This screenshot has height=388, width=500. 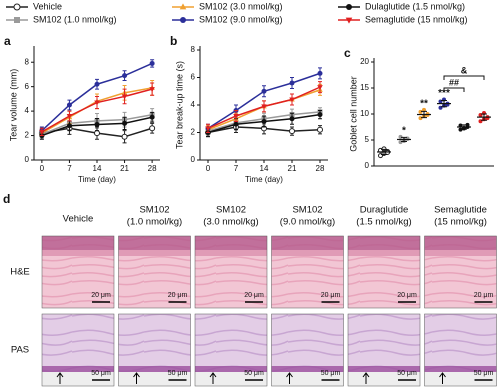 I want to click on column-title: (15 nmol/kg), so click(x=460, y=222).